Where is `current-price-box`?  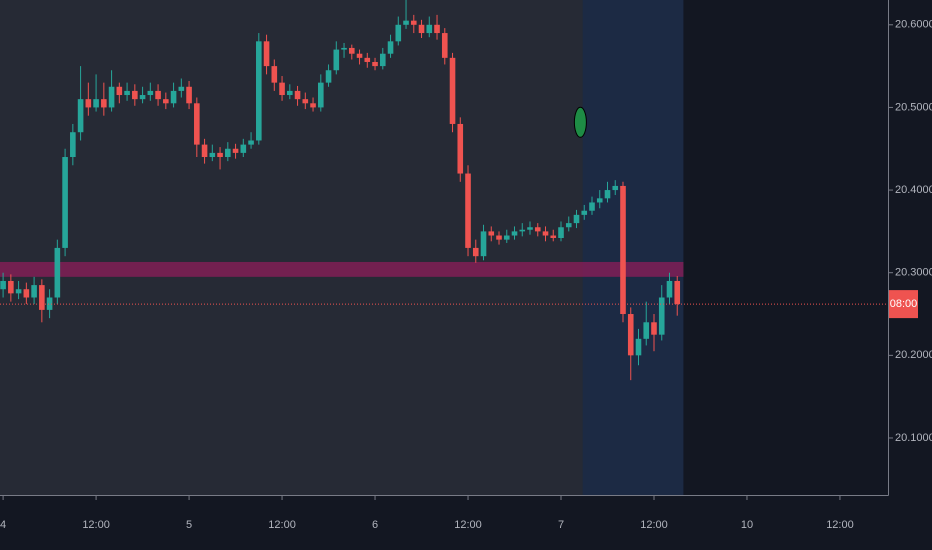
current-price-box is located at coordinates (903, 304).